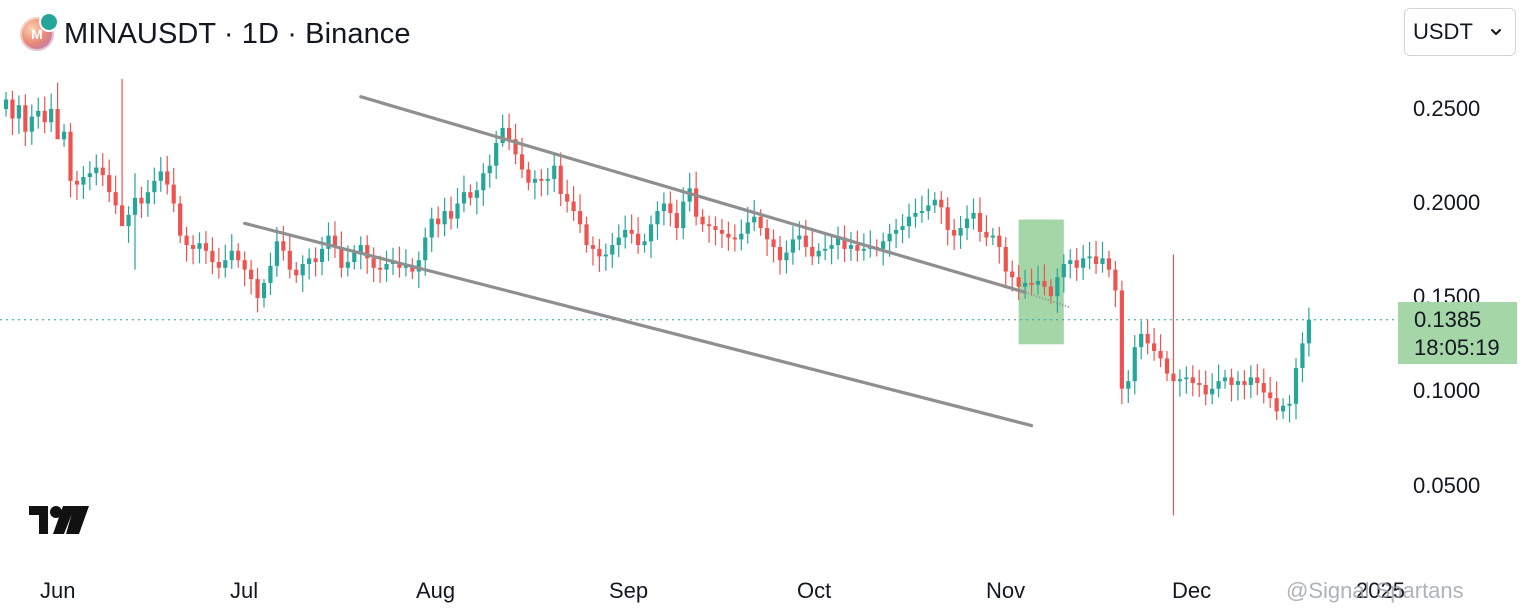 Image resolution: width=1526 pixels, height=616 pixels. I want to click on candle-countdown: 18:05:19, so click(1457, 347).